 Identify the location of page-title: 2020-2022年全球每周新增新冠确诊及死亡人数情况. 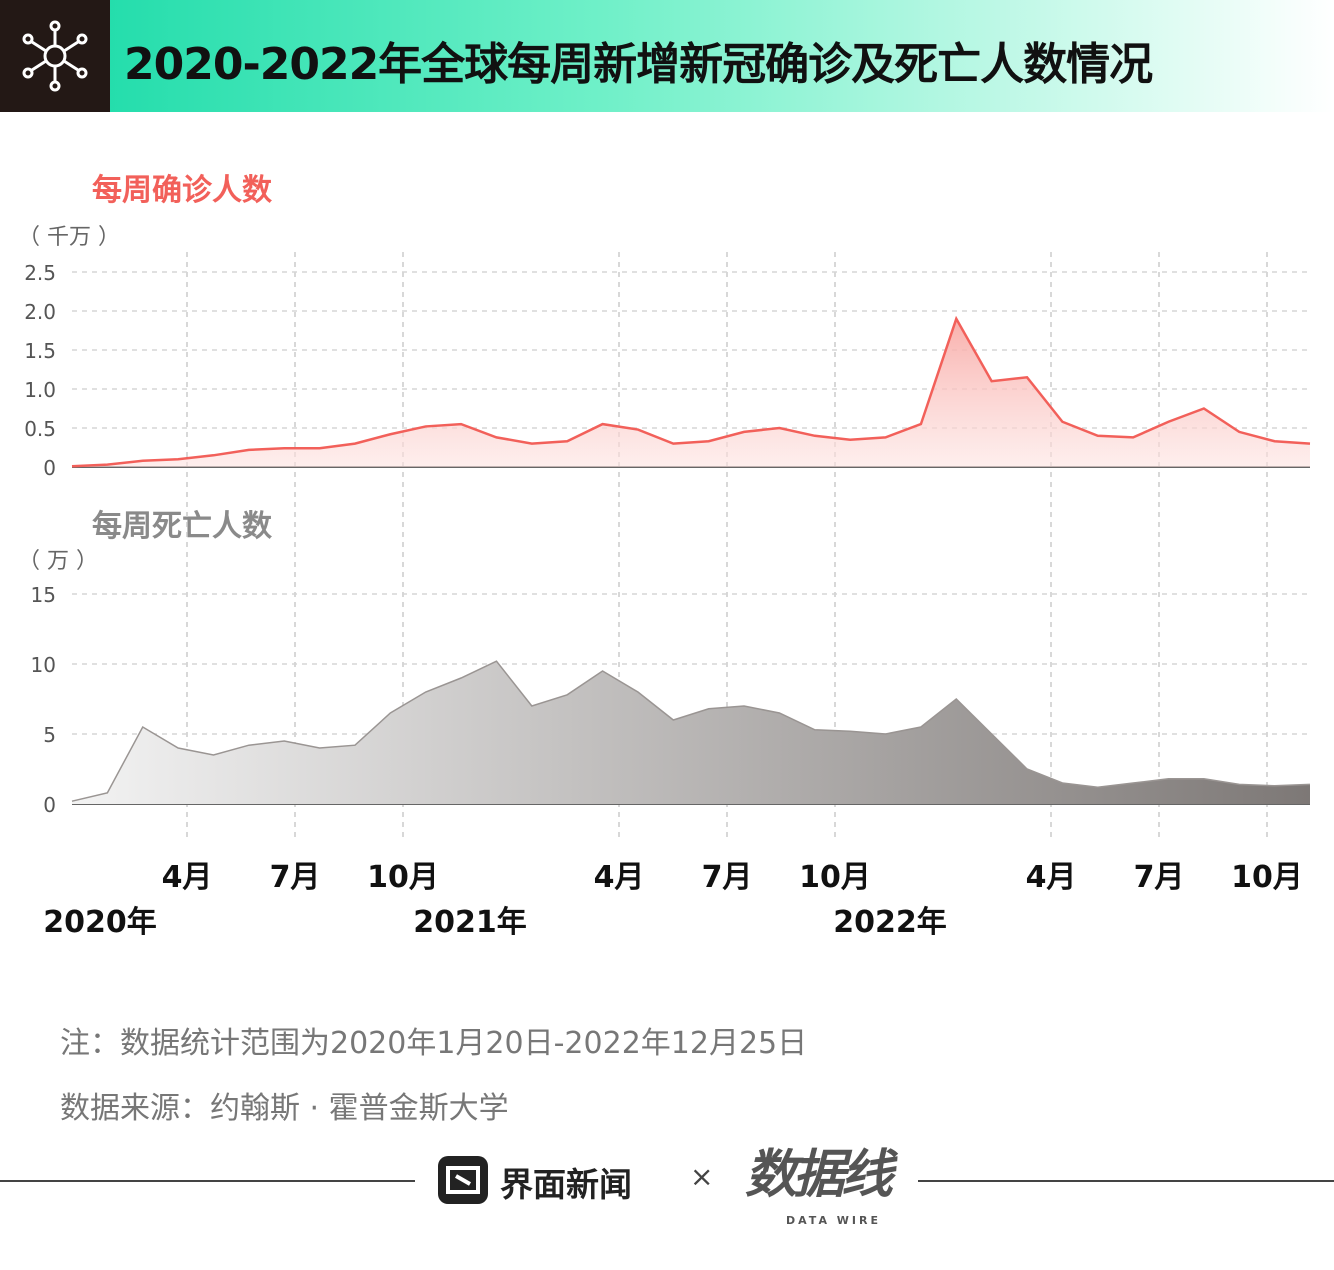
(638, 64).